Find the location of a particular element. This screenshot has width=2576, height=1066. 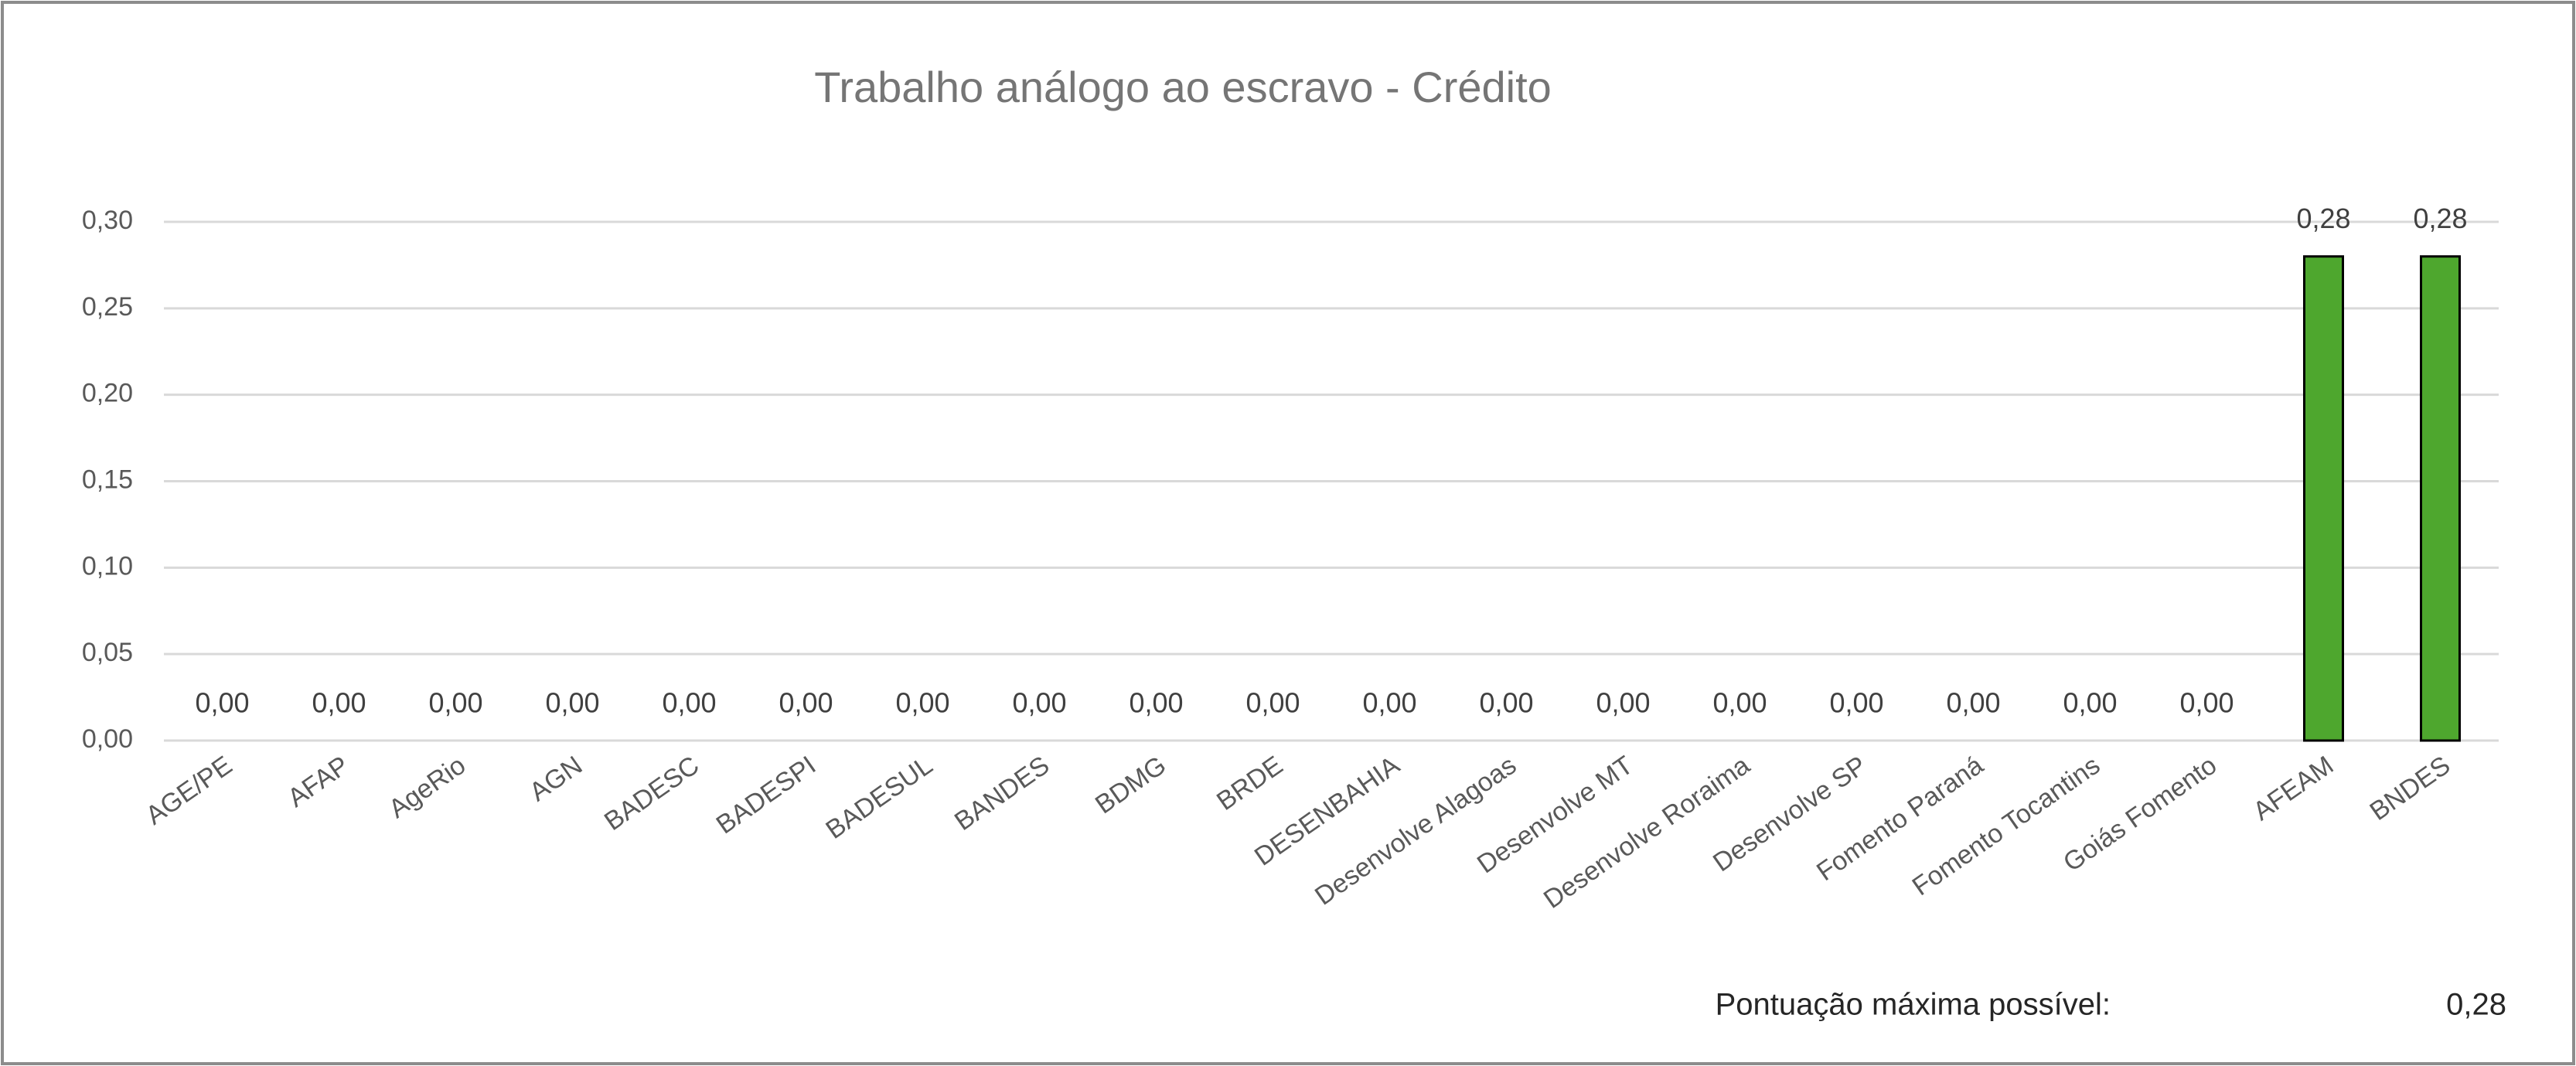

y-tick-label: 0,20 is located at coordinates (107, 393).